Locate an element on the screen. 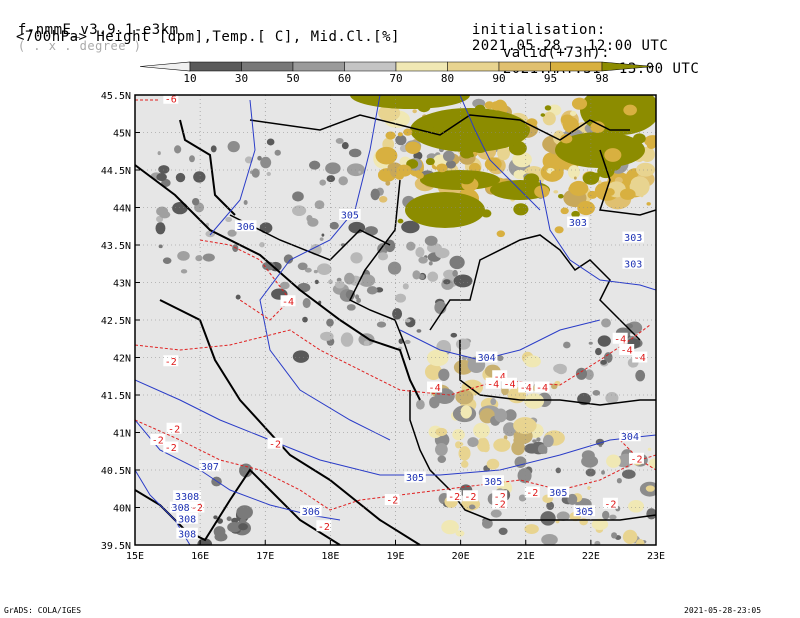 This screenshot has width=800, height=618. init-line: initialisation: 2021.05.28. 12:00 UTC is located at coordinates (561, 30).